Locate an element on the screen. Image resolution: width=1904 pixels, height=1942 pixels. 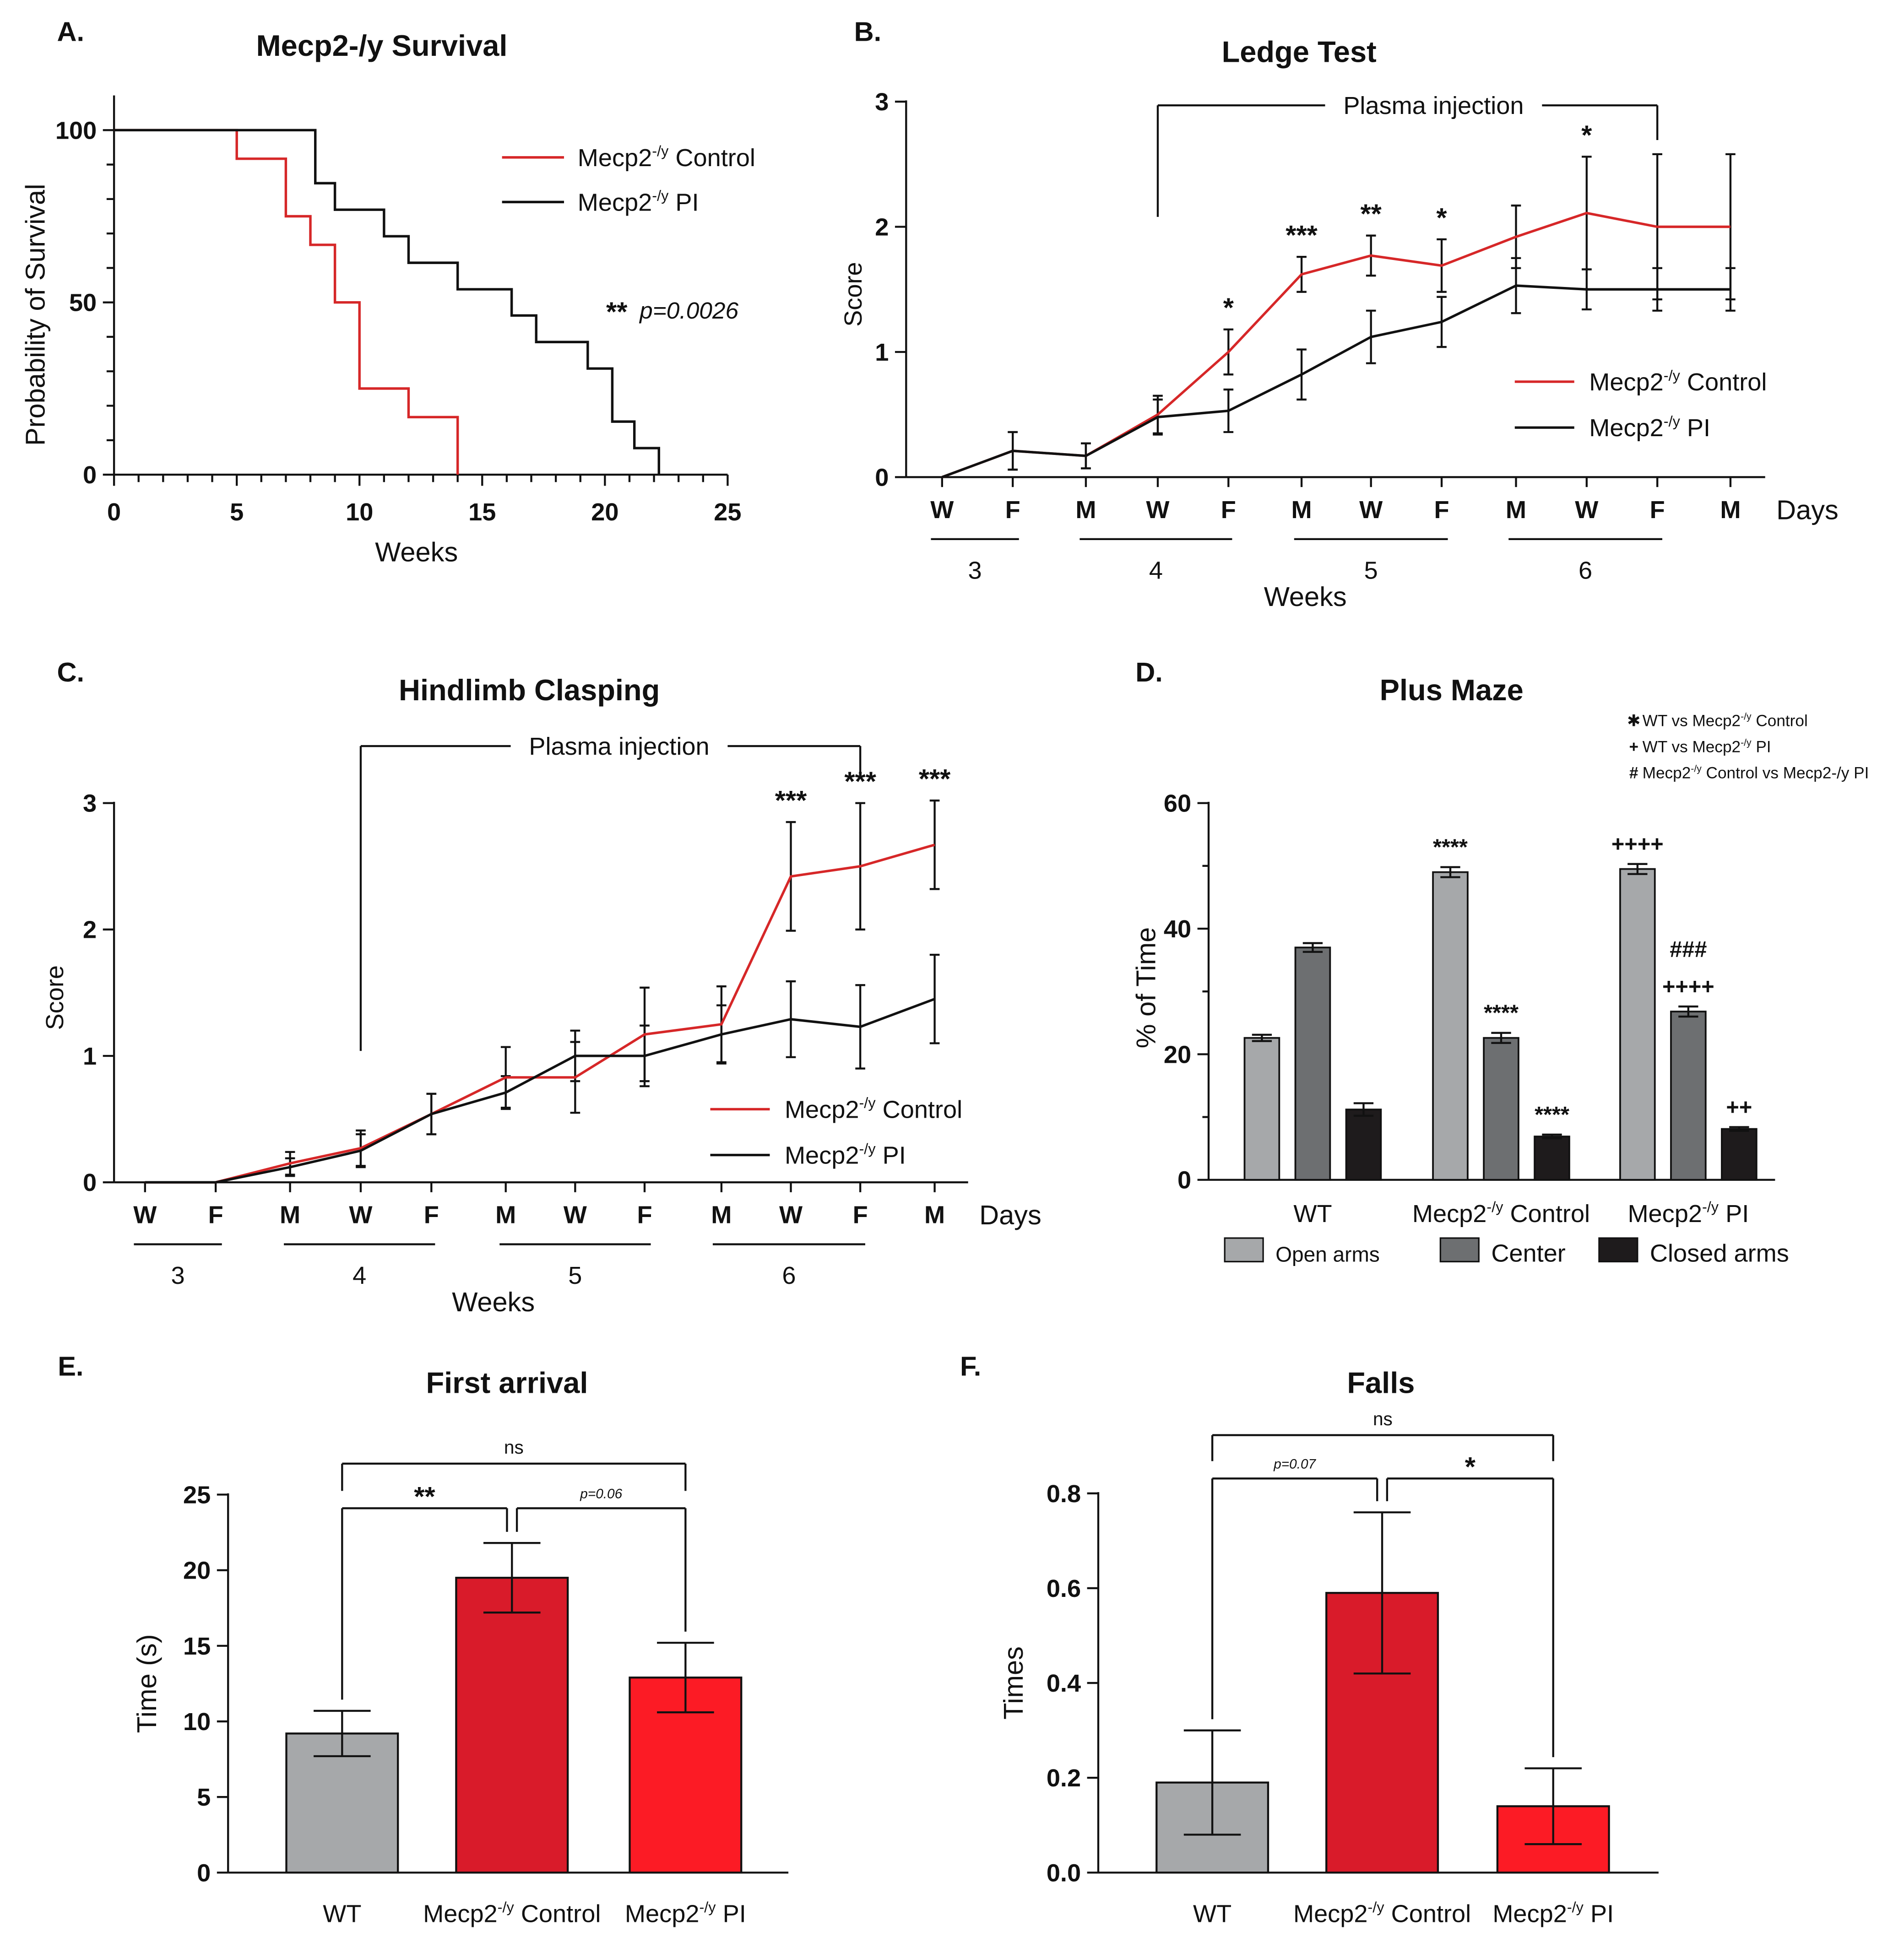
chart-title-d: Plus Maze is located at coordinates (1452, 690).